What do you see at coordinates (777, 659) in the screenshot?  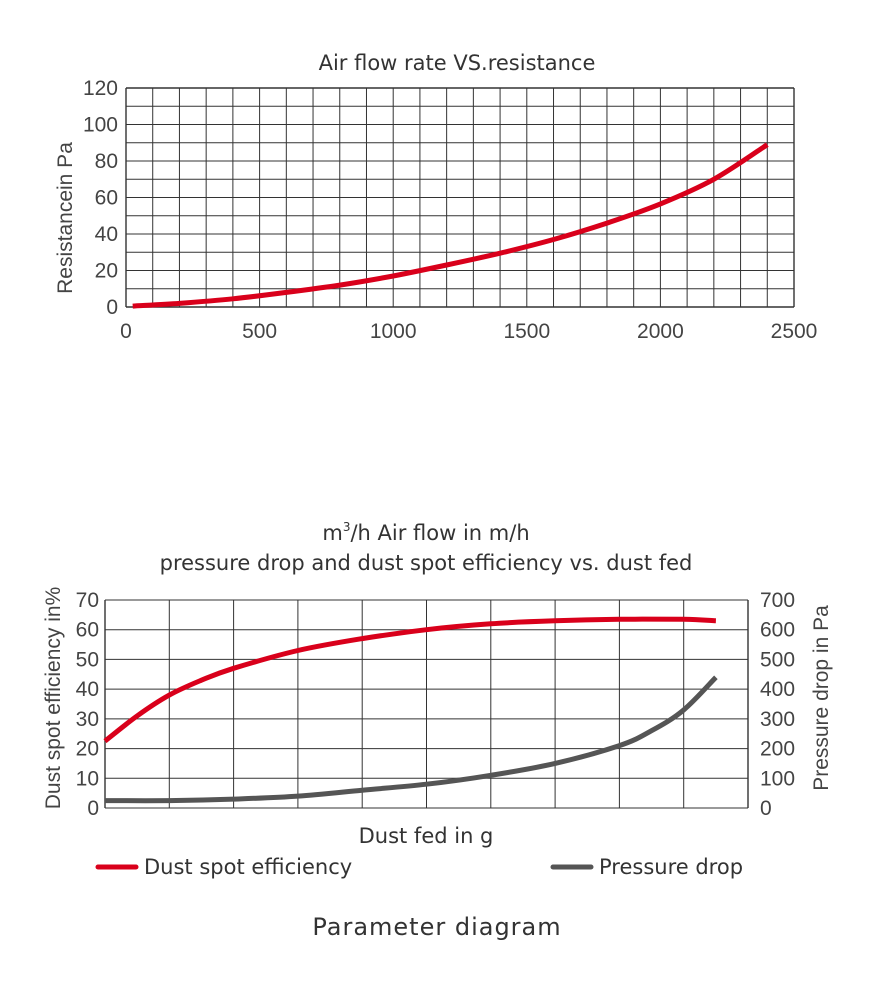 I see `y-tick-label-right: 500` at bounding box center [777, 659].